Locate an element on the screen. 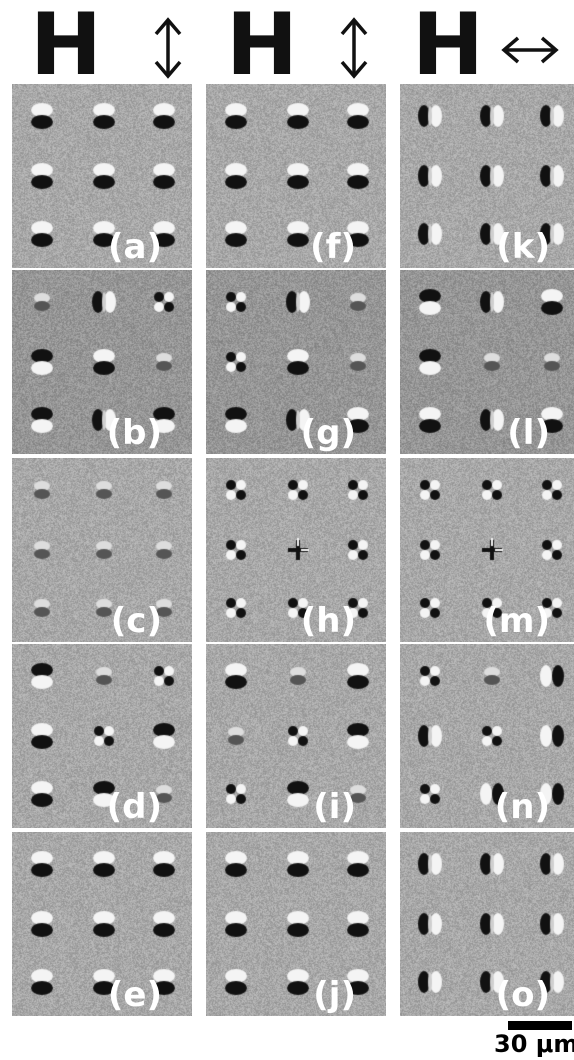 The width and height of the screenshot is (574, 1060). panel-label: (l) is located at coordinates (528, 433).